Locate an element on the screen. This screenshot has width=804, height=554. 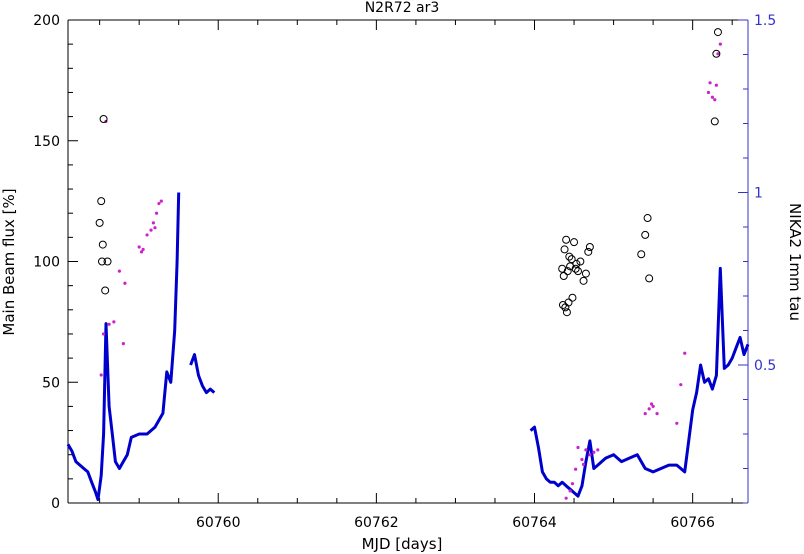
x-tick-label: 60766 is located at coordinates (692, 523).